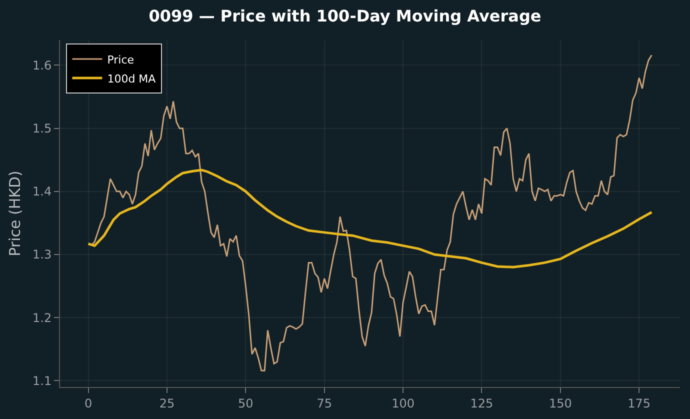 The image size is (690, 419). What do you see at coordinates (88, 403) in the screenshot?
I see `x-tick-label: 0` at bounding box center [88, 403].